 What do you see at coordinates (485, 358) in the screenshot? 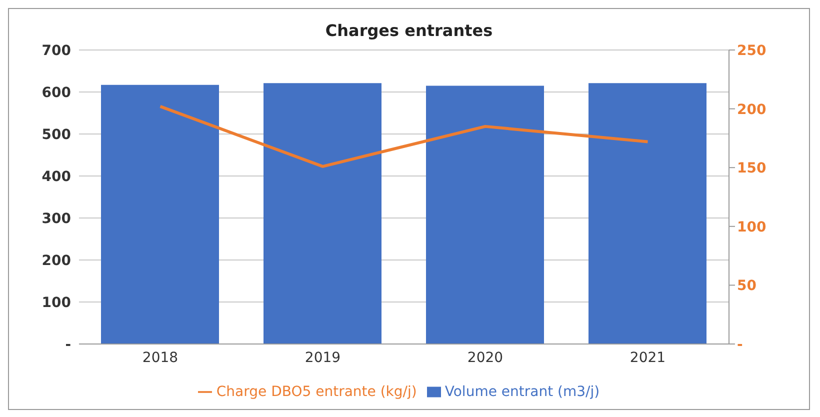
I see `x-tick-label: 2020` at bounding box center [485, 358].